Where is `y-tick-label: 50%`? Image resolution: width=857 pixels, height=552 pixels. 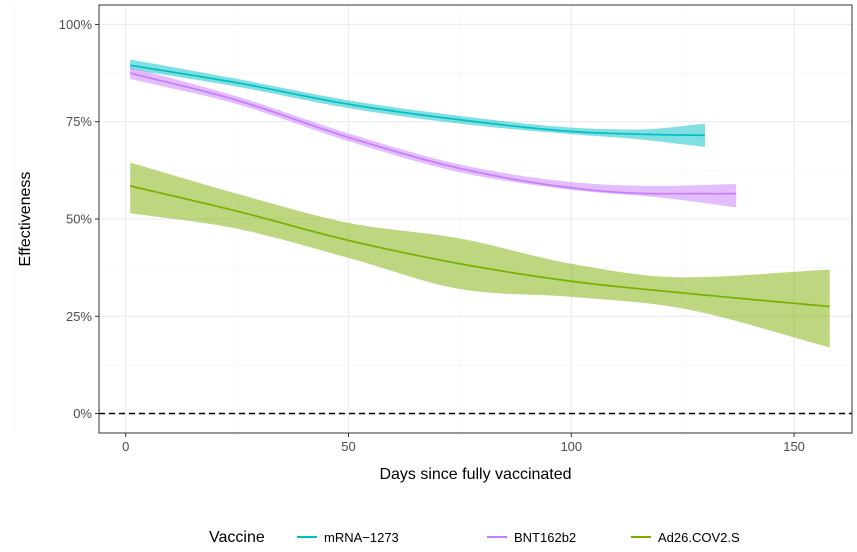 y-tick-label: 50% is located at coordinates (79, 219).